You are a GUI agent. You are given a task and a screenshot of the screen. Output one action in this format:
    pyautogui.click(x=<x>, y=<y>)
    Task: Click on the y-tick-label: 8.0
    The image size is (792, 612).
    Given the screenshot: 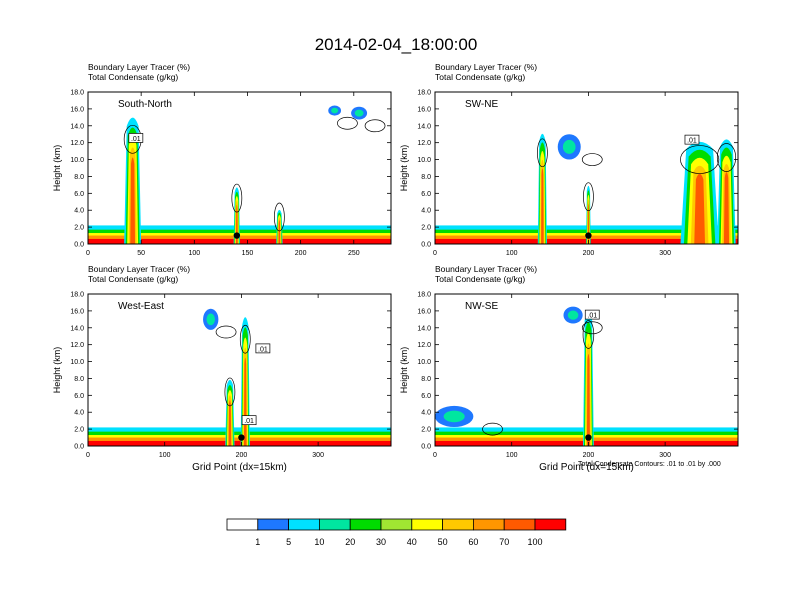 What is the action you would take?
    pyautogui.click(x=79, y=177)
    